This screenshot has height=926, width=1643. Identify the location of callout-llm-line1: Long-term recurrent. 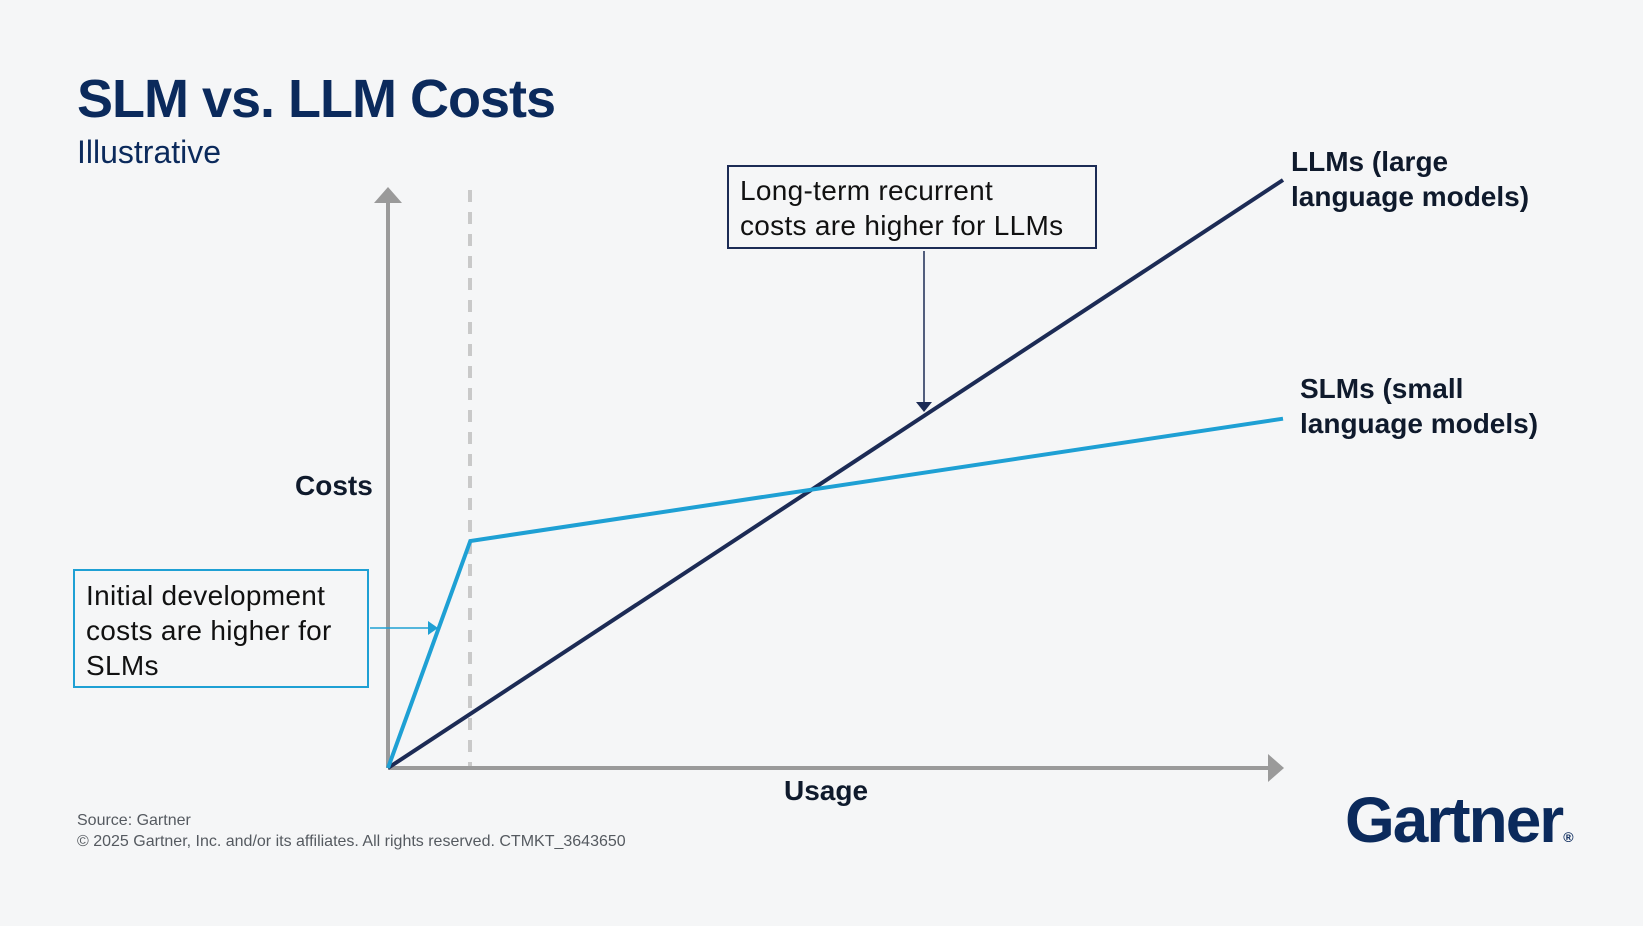
(867, 190).